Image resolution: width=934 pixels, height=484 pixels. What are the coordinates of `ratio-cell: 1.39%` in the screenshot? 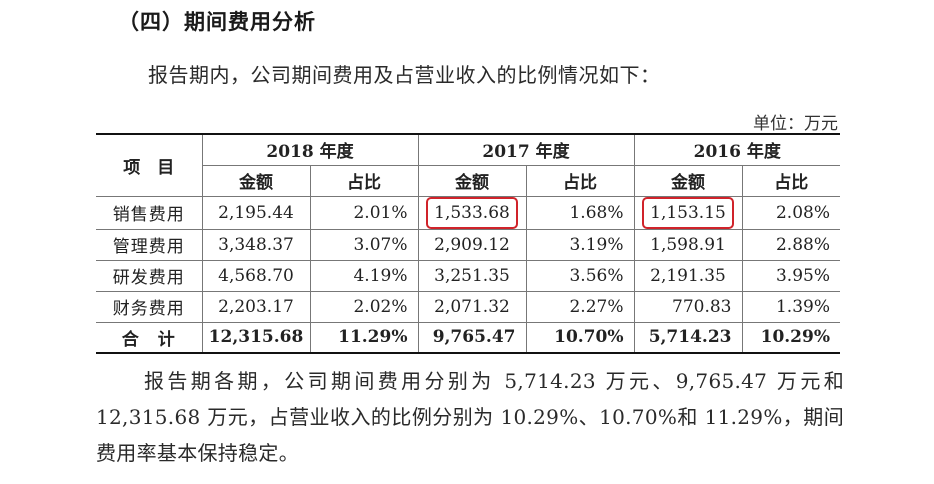 It's located at (790, 306).